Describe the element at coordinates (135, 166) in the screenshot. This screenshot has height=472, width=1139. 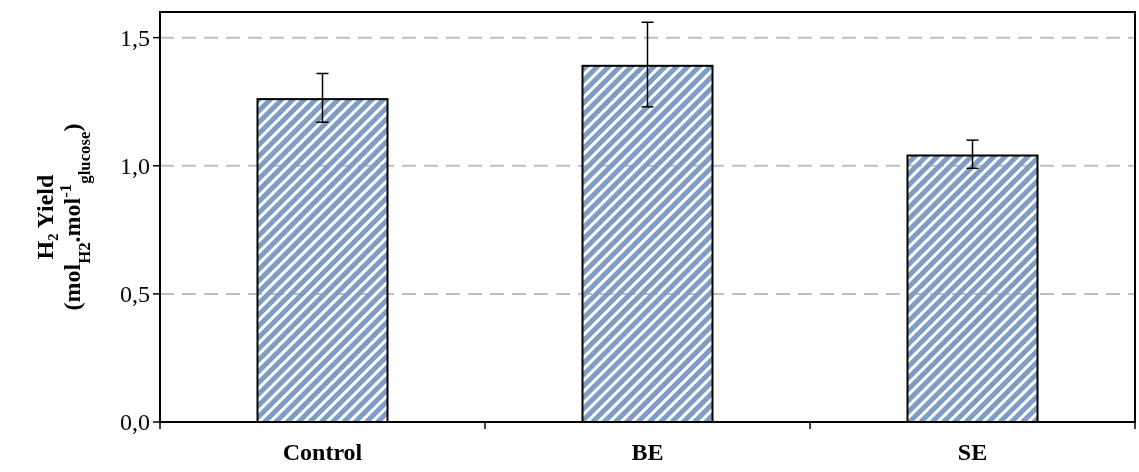
I see `y-tick-label: 1,0` at that location.